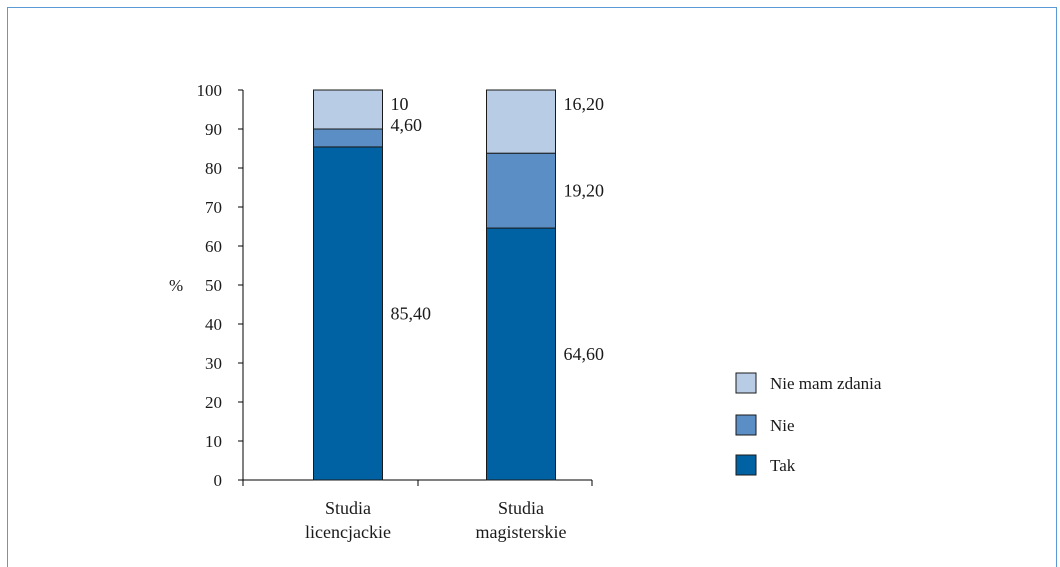 The image size is (1060, 567). Describe the element at coordinates (210, 90) in the screenshot. I see `y-tick-label: 100` at that location.